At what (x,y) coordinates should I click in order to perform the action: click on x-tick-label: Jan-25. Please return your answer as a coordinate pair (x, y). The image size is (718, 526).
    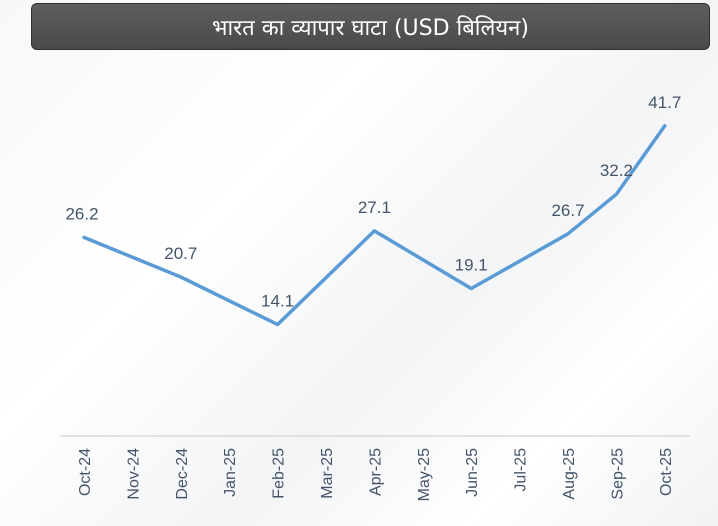
    Looking at the image, I should click on (230, 472).